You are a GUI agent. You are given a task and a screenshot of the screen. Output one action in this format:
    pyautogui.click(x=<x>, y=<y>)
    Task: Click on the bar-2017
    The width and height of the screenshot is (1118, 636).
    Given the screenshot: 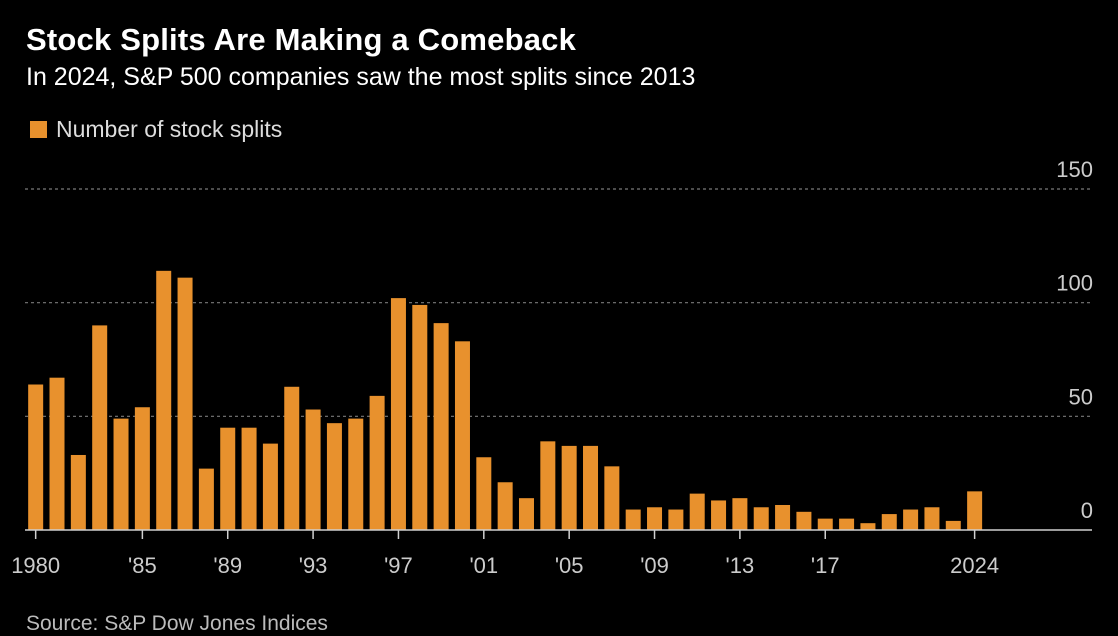 What is the action you would take?
    pyautogui.click(x=825, y=524)
    